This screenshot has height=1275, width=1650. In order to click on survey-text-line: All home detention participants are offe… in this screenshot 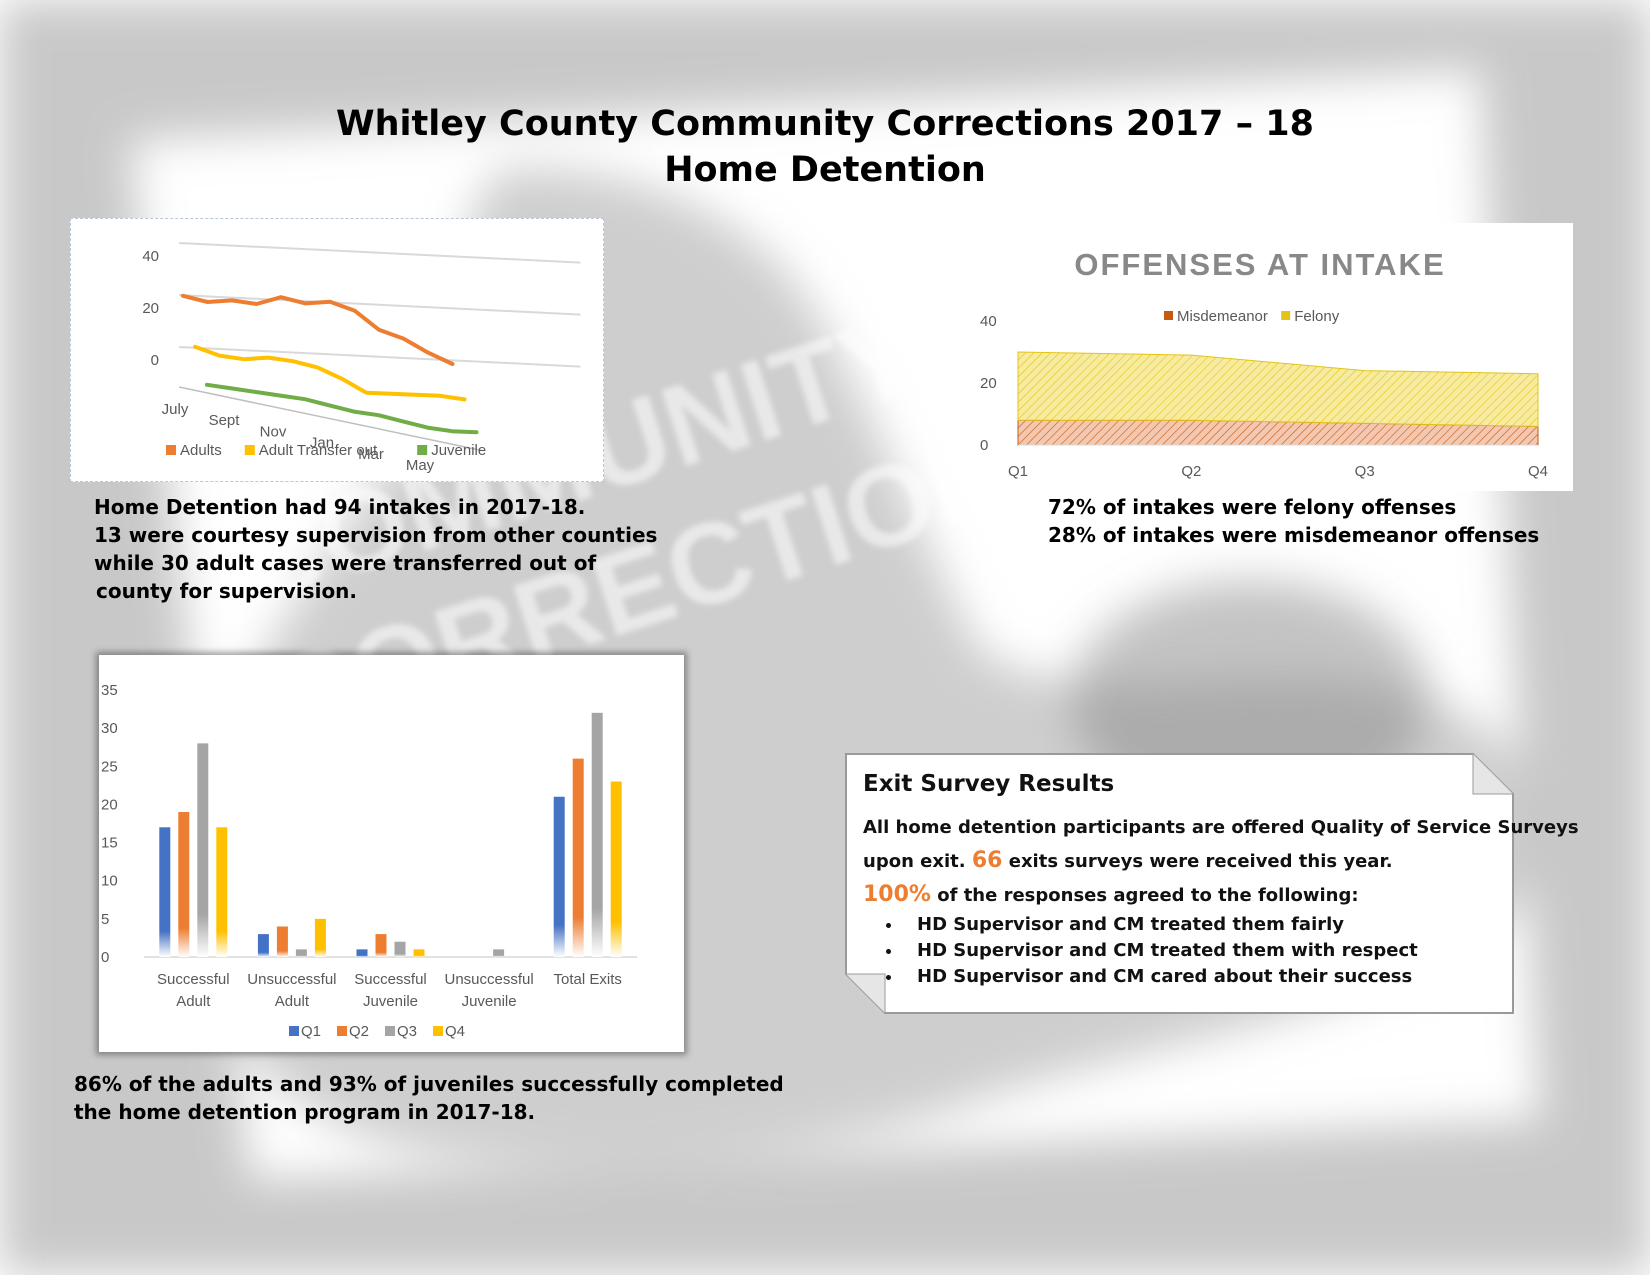, I will do `click(1221, 827)`.